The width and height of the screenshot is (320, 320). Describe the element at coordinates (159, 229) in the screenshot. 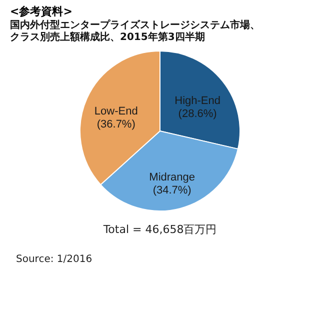

I see `text: Total = 46,658百万円` at that location.